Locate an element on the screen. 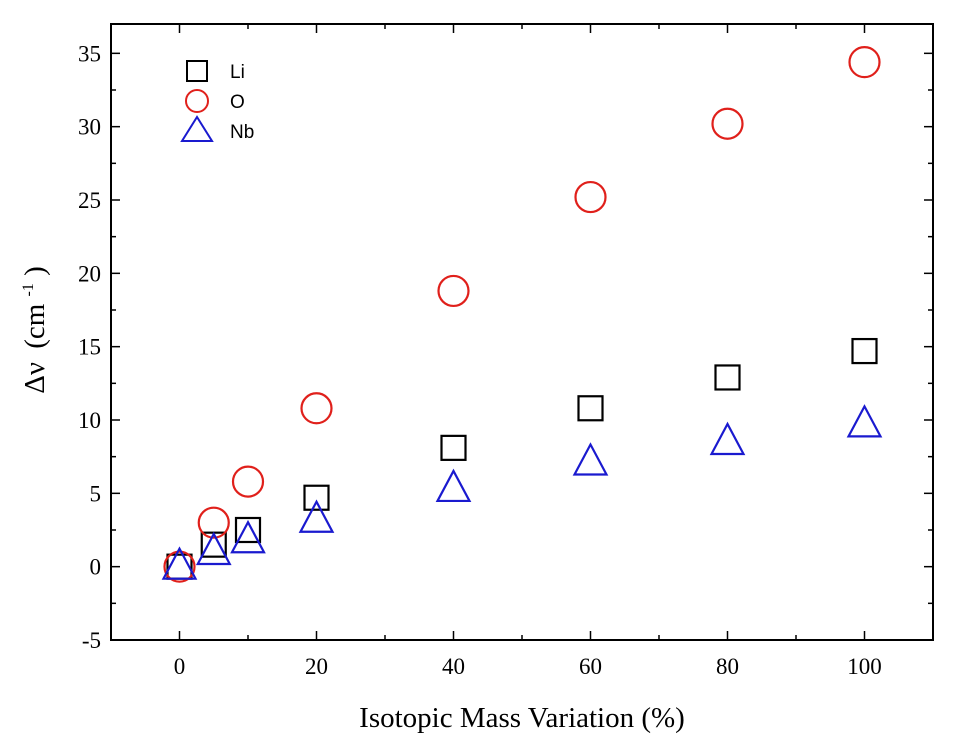 The image size is (954, 740). x-tick-label: 0 is located at coordinates (180, 666).